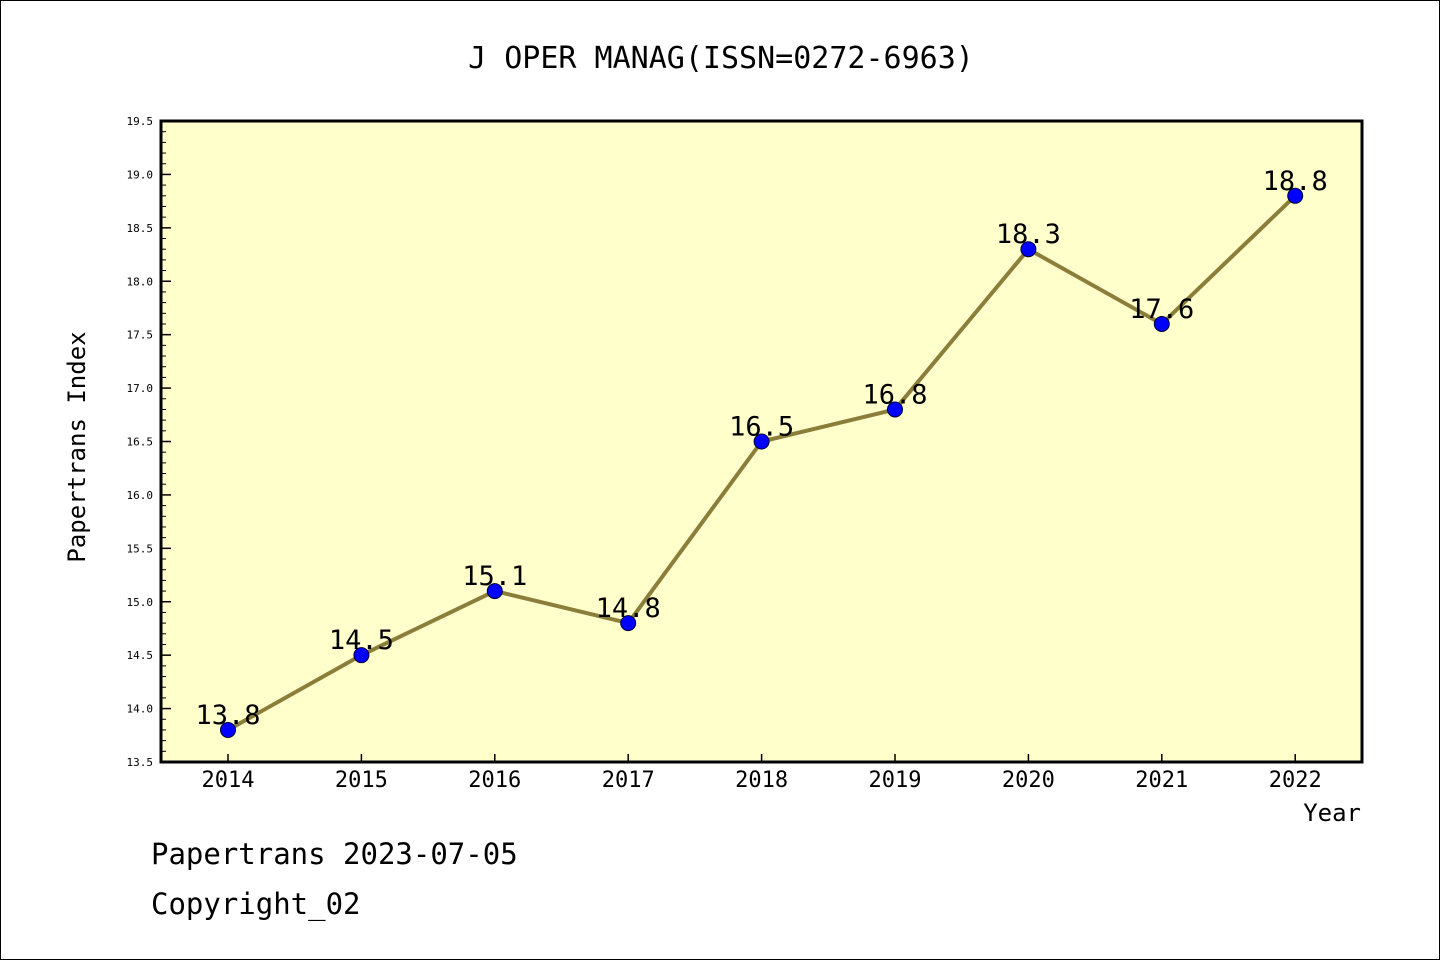 The image size is (1440, 961). I want to click on y-tick-label: 14.0, so click(140, 709).